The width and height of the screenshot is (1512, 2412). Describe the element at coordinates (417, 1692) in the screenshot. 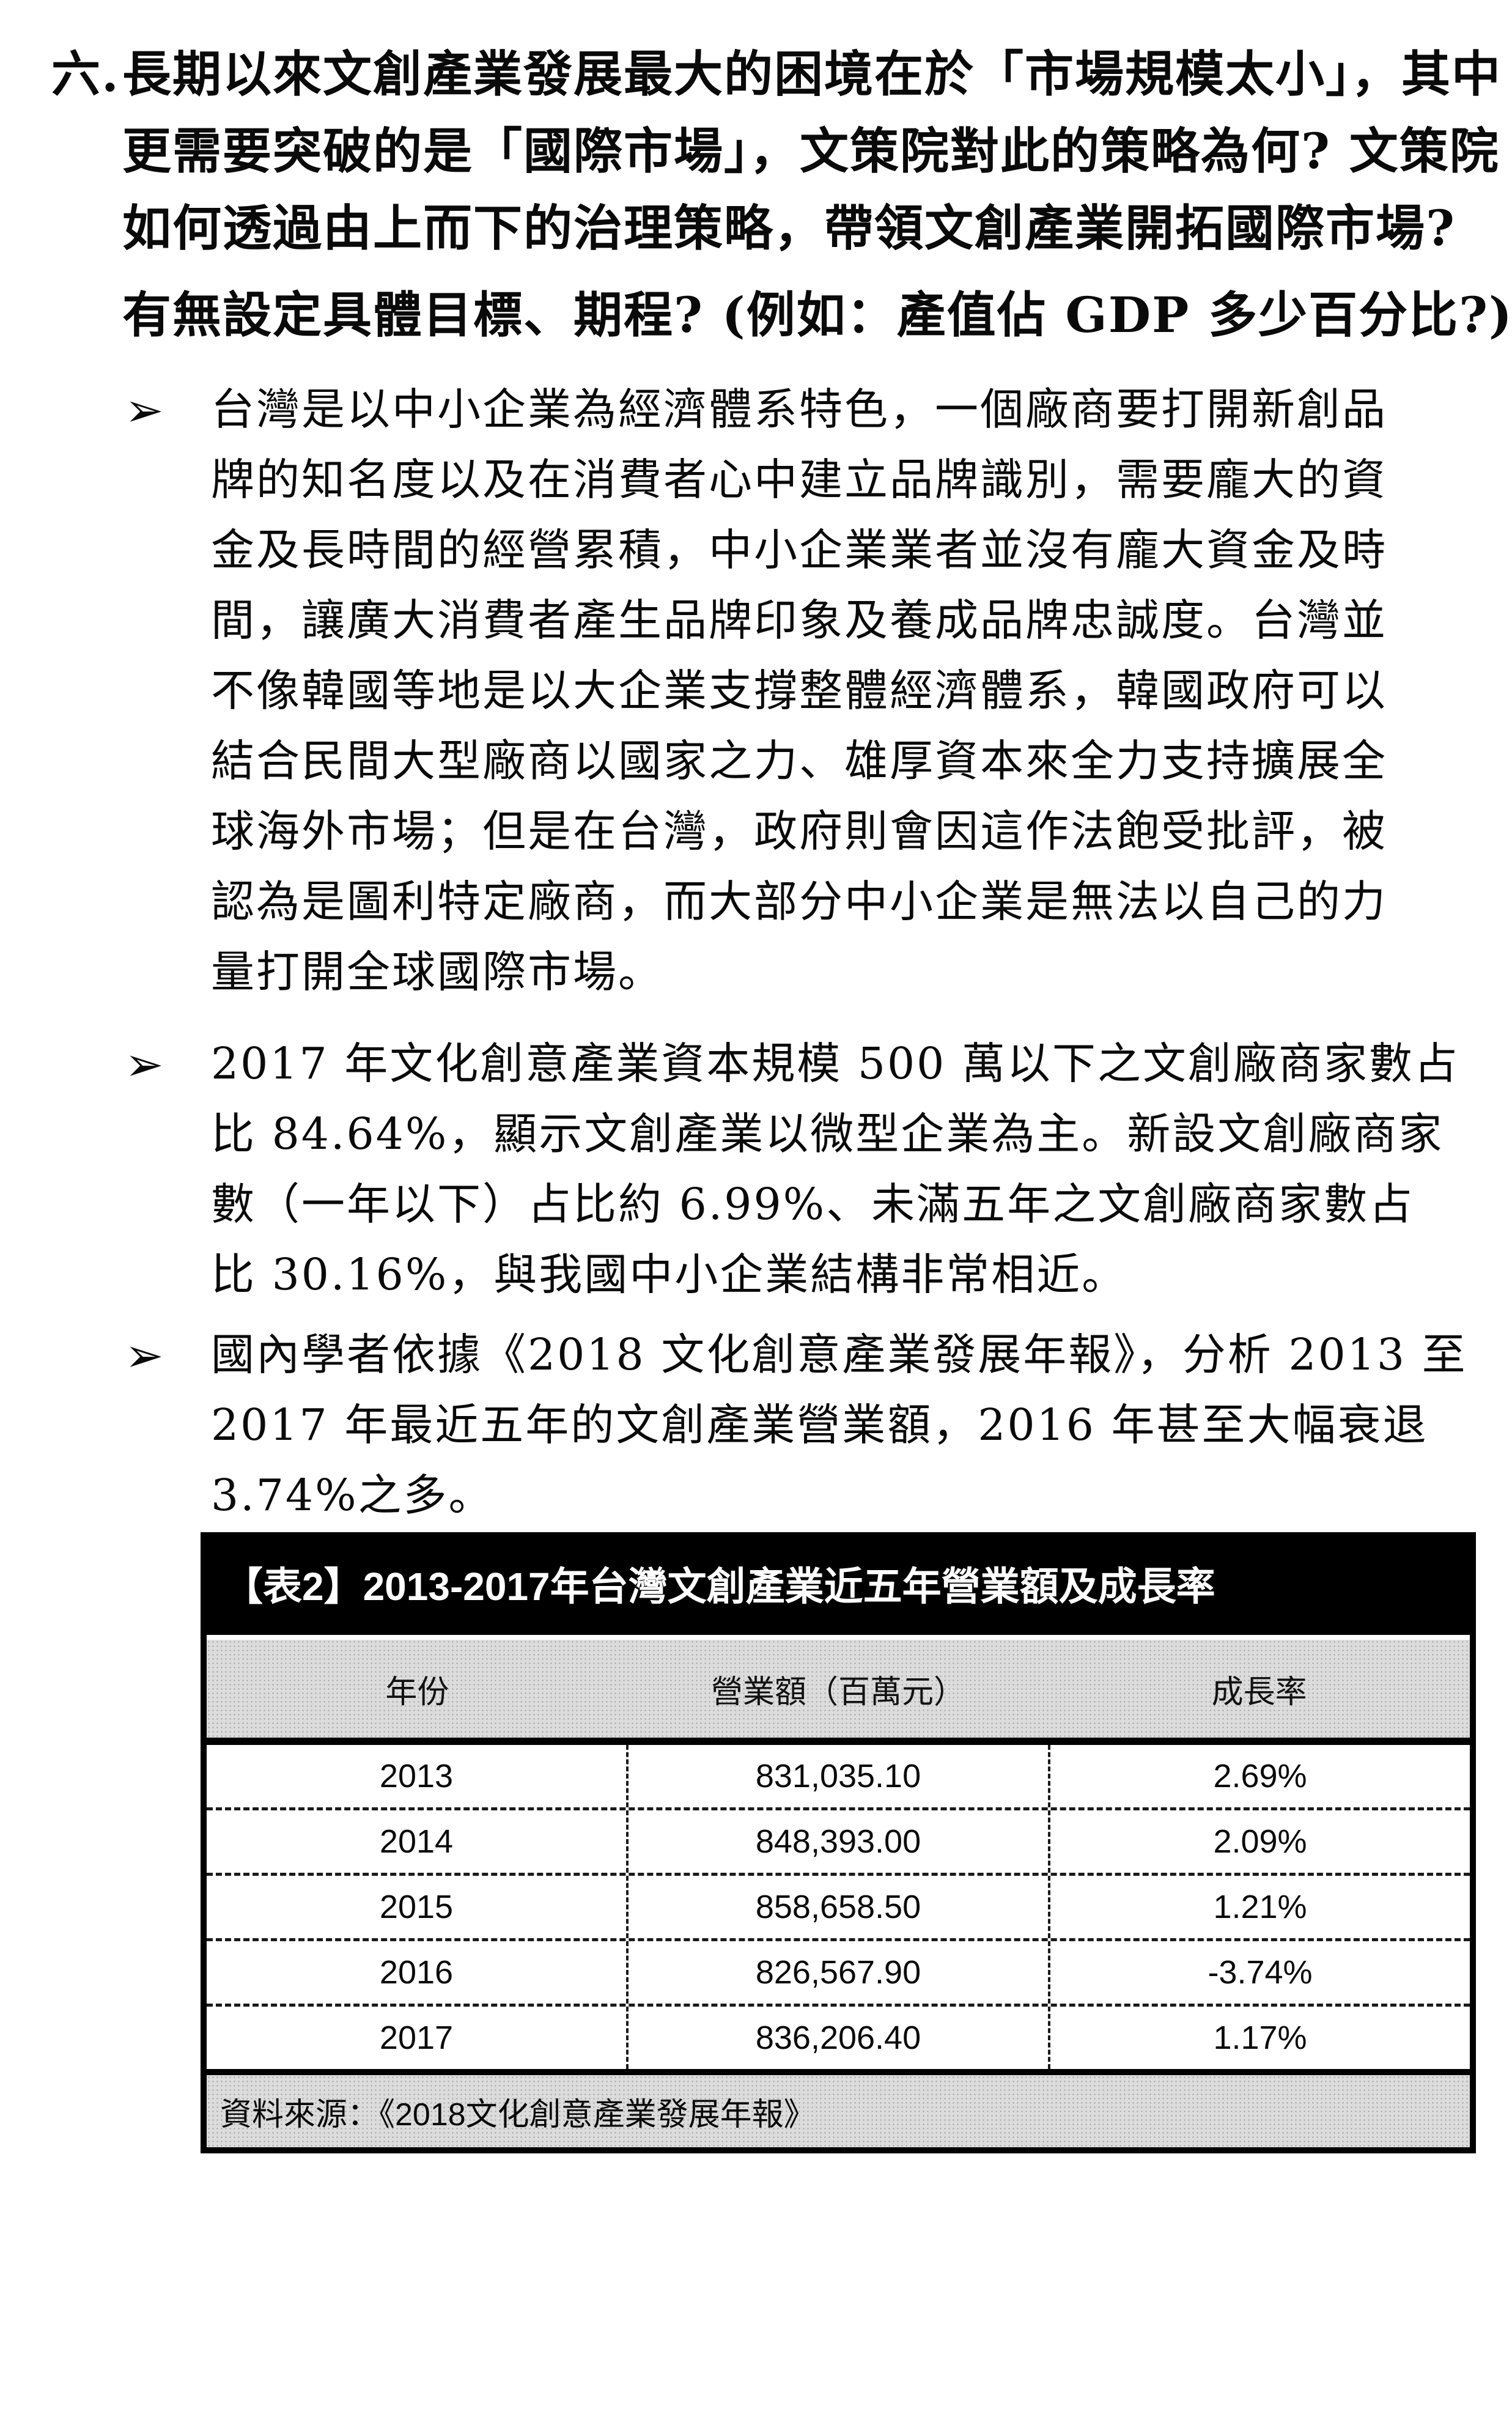

I see `column-header-year: 年份` at that location.